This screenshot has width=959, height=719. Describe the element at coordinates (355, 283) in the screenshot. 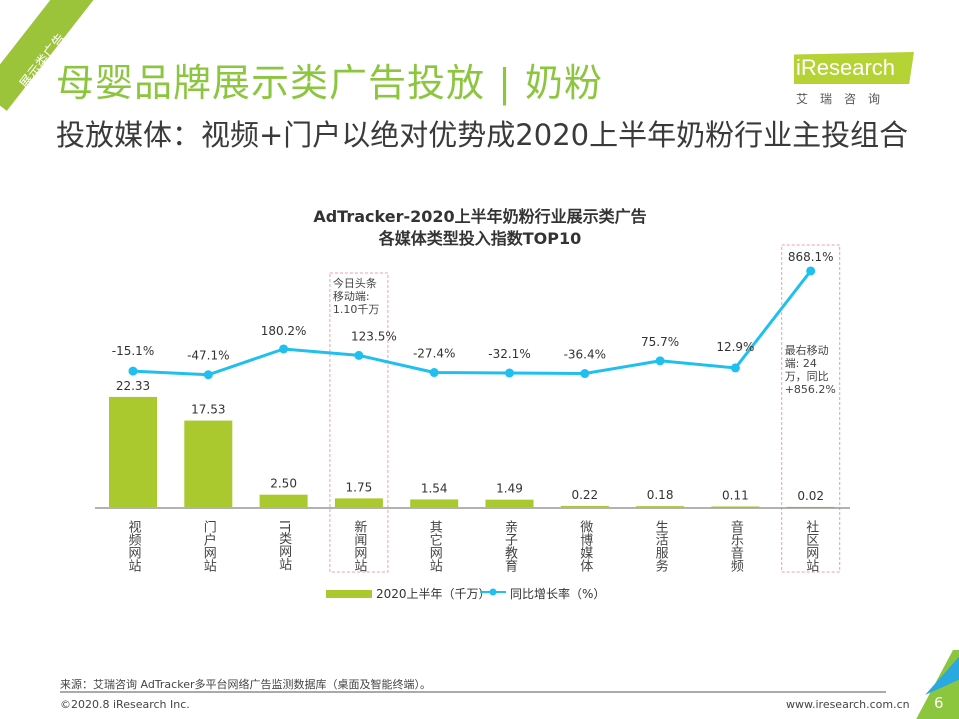

I see `annotation-text: 今日头条` at that location.